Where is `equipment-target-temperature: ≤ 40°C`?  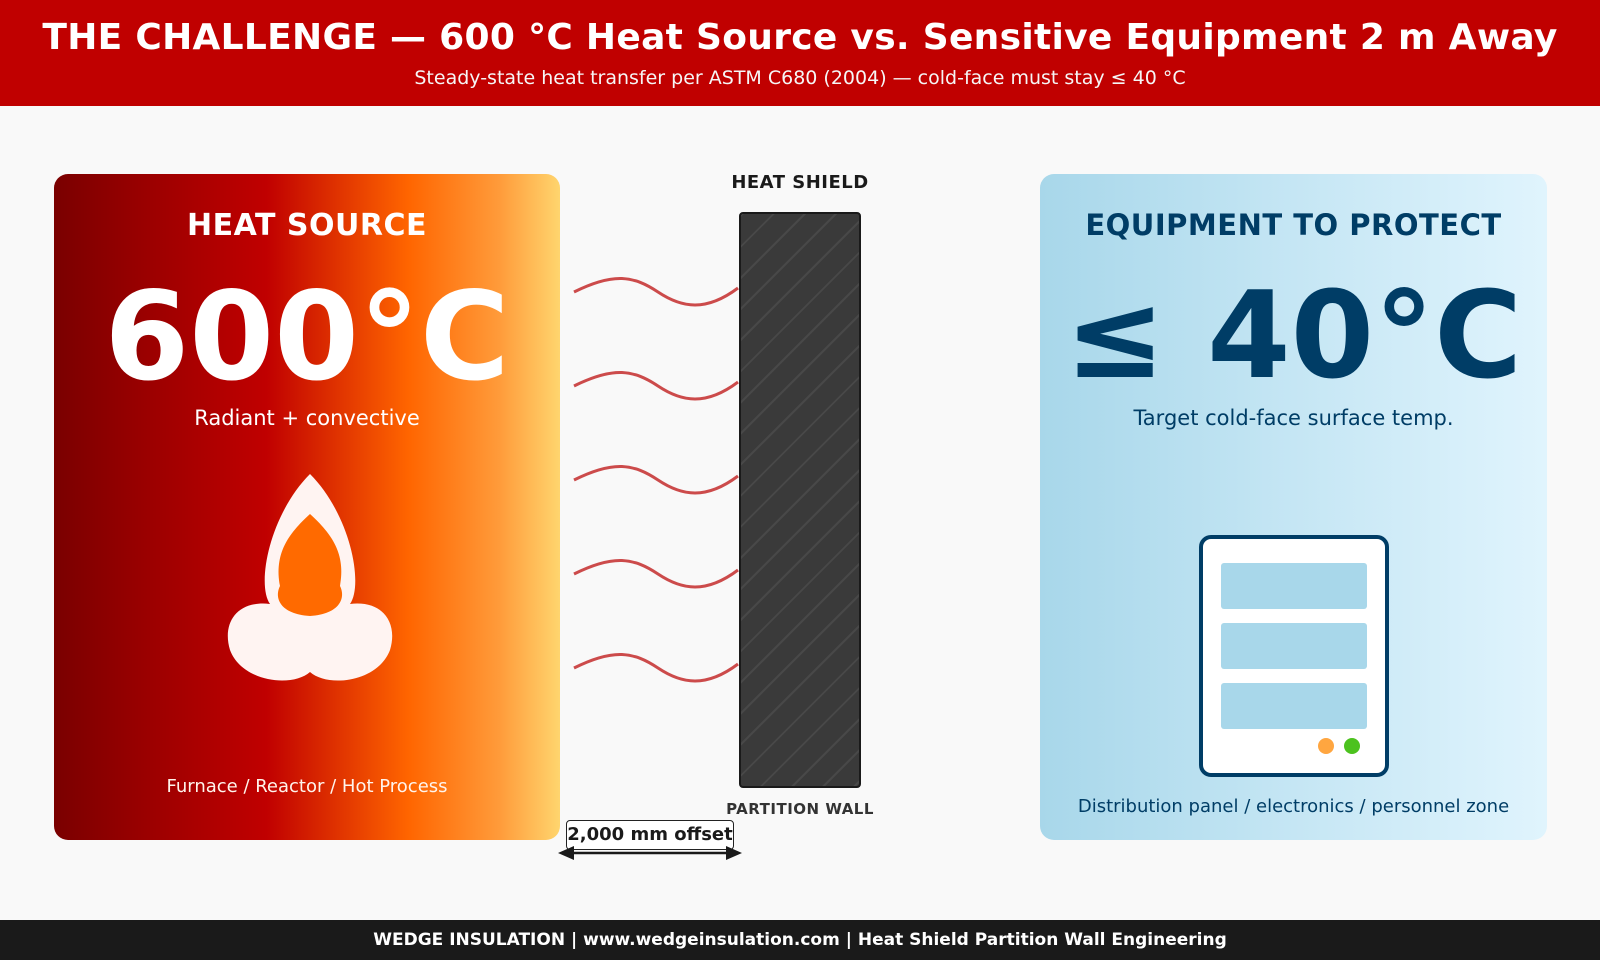 equipment-target-temperature: ≤ 40°C is located at coordinates (1293, 336).